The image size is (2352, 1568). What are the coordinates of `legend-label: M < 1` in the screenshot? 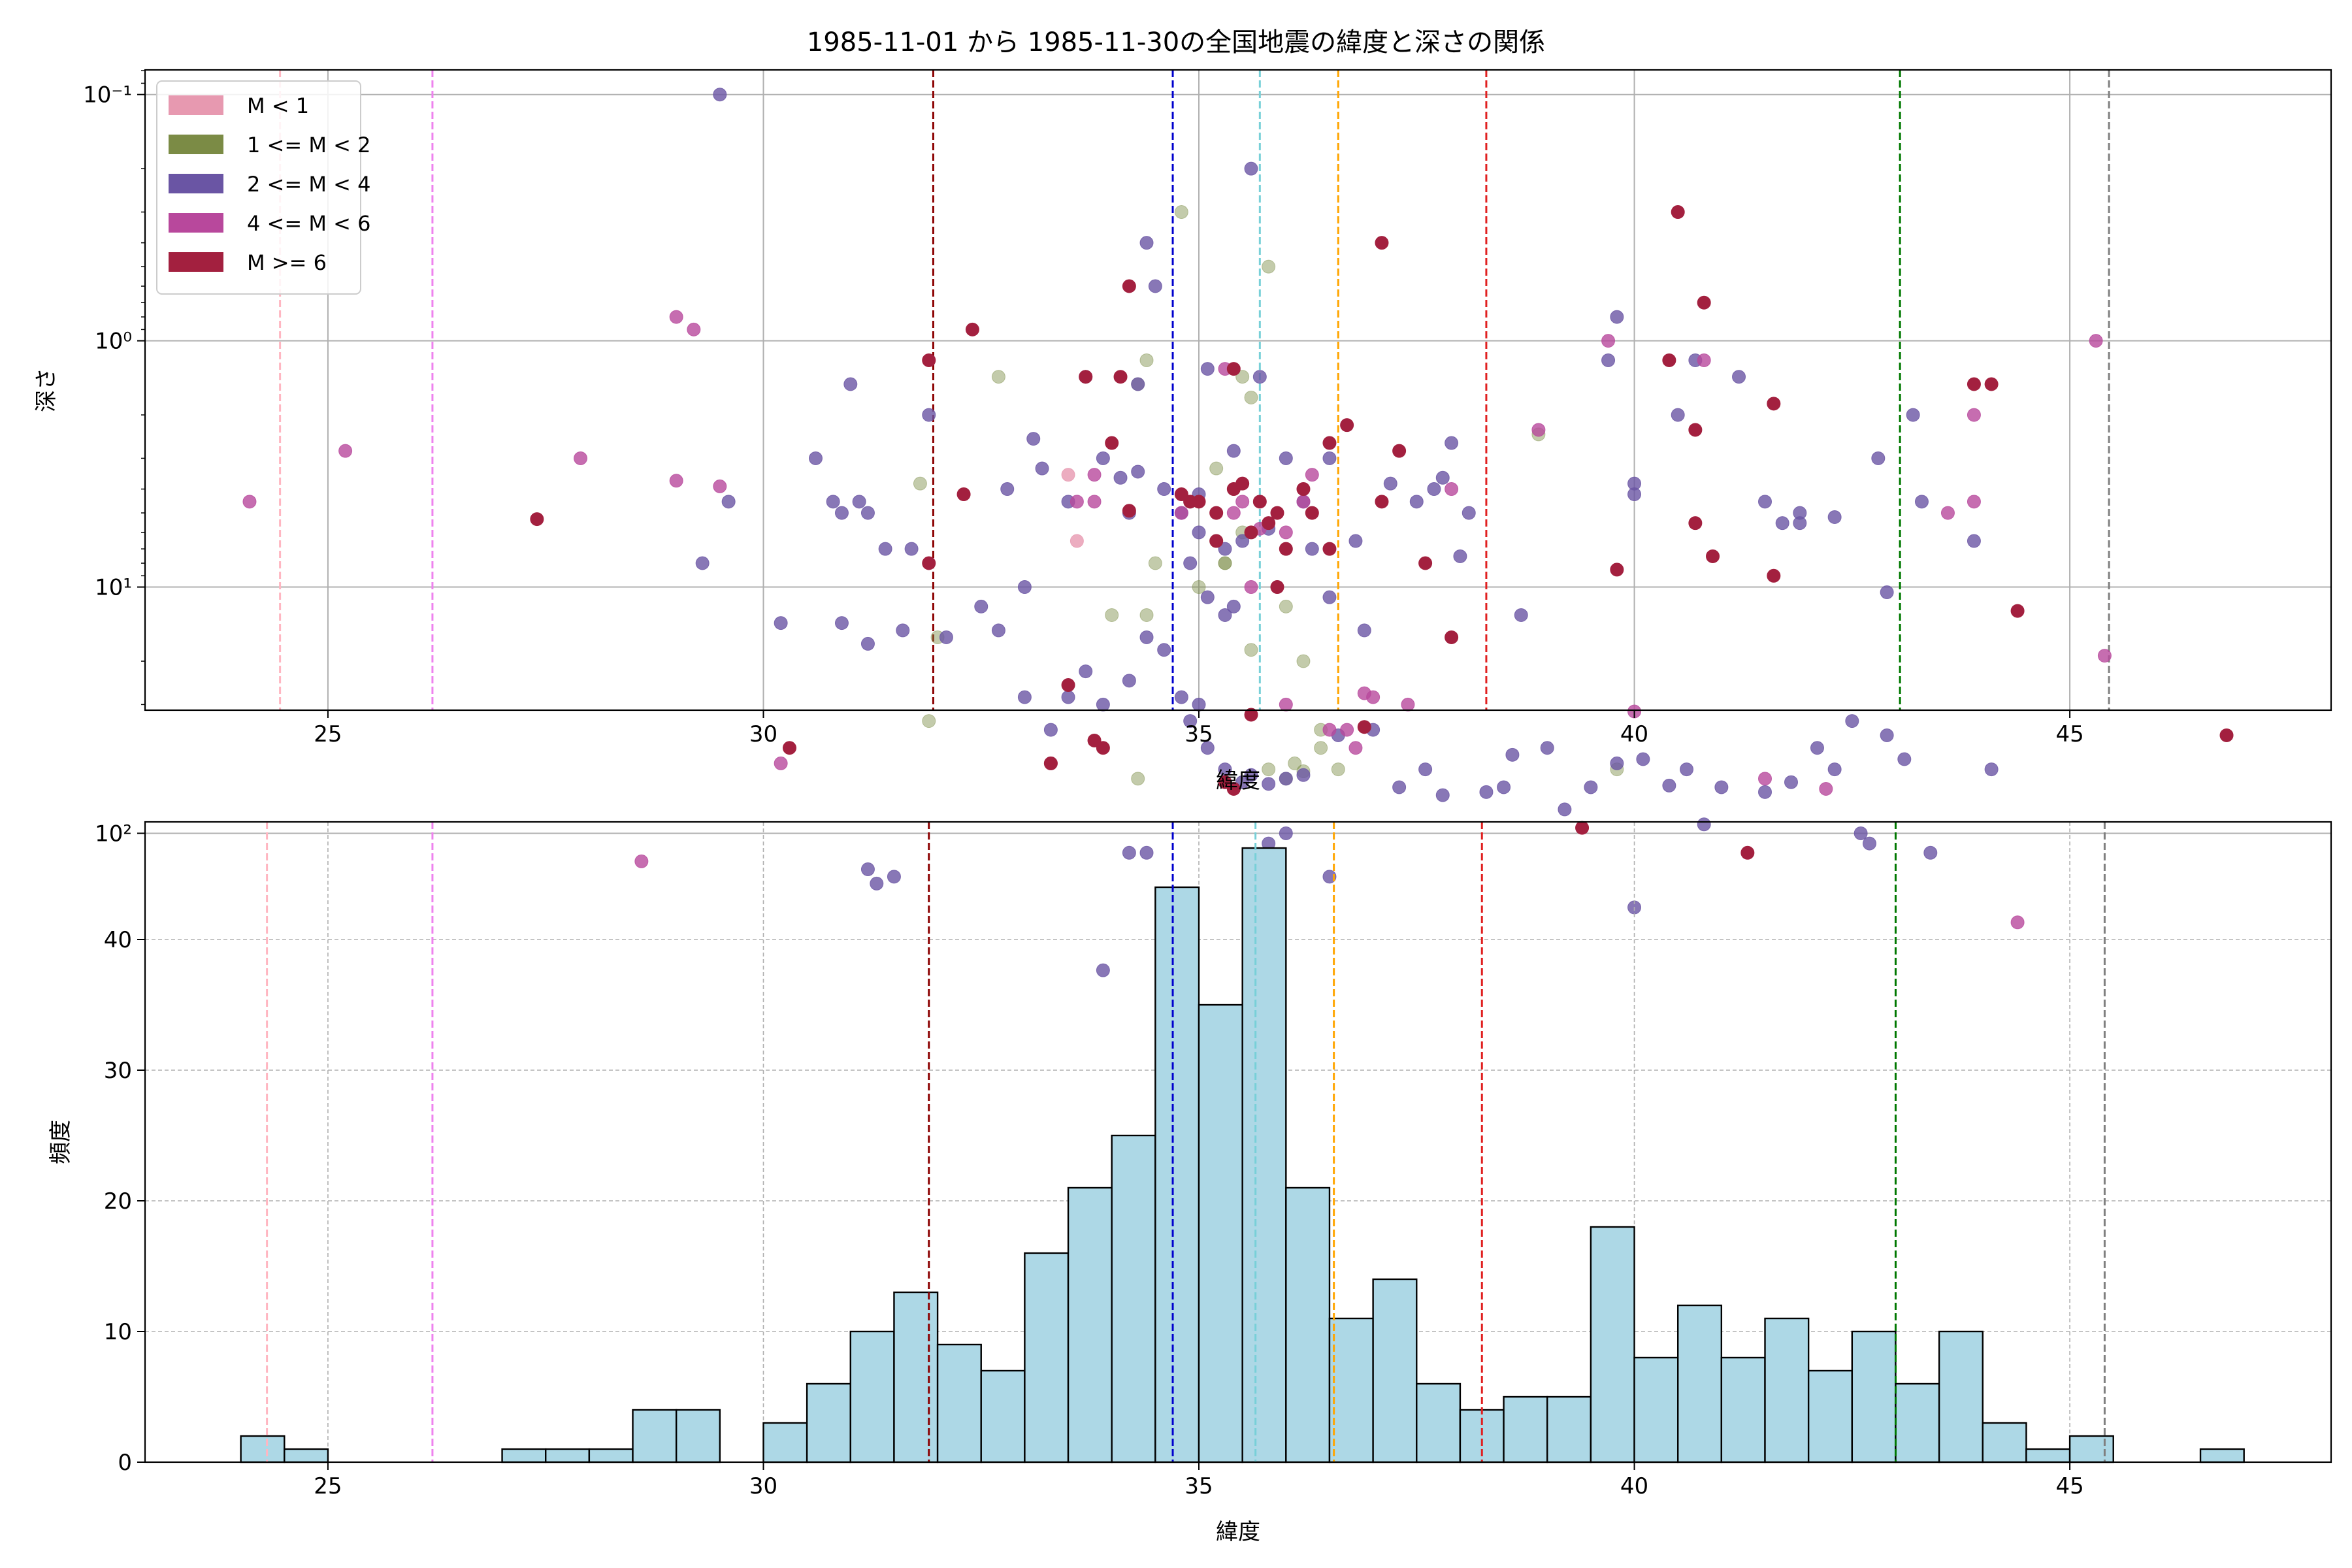 It's located at (278, 105).